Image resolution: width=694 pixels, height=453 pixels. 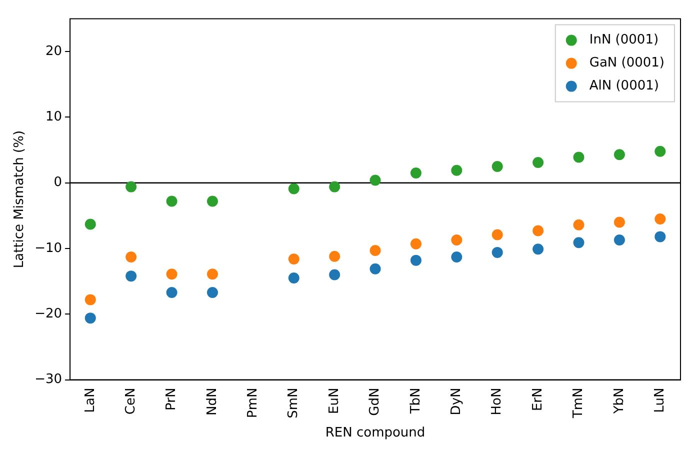 What do you see at coordinates (334, 401) in the screenshot?
I see `x-tick-label: EuN` at bounding box center [334, 401].